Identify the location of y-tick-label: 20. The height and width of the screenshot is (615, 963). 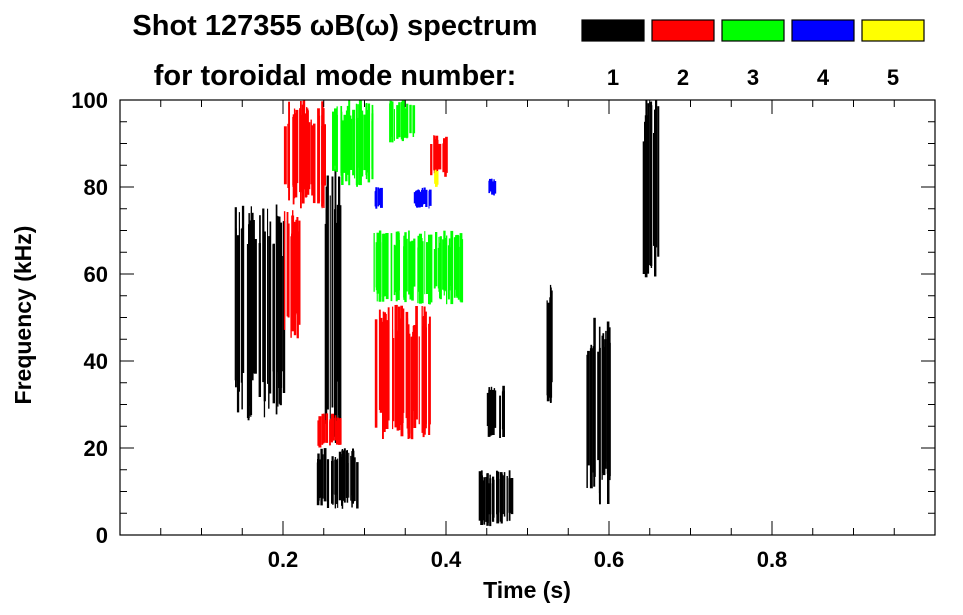
(96, 448).